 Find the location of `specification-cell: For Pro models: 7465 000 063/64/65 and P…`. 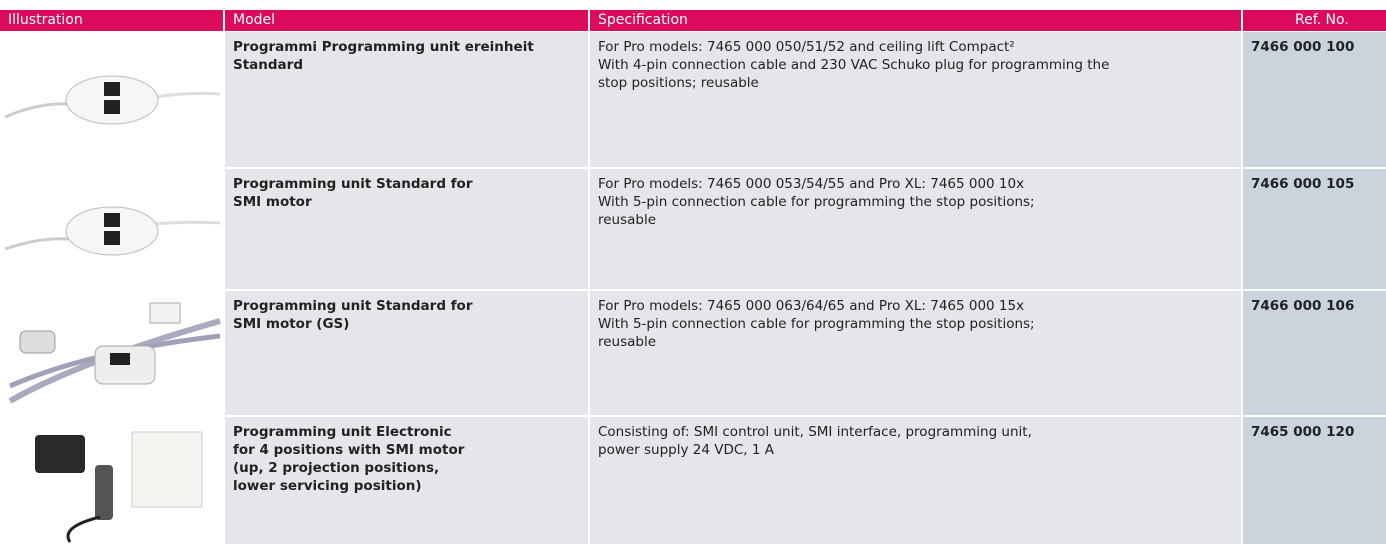

specification-cell: For Pro models: 7465 000 063/64/65 and P… is located at coordinates (915, 353).